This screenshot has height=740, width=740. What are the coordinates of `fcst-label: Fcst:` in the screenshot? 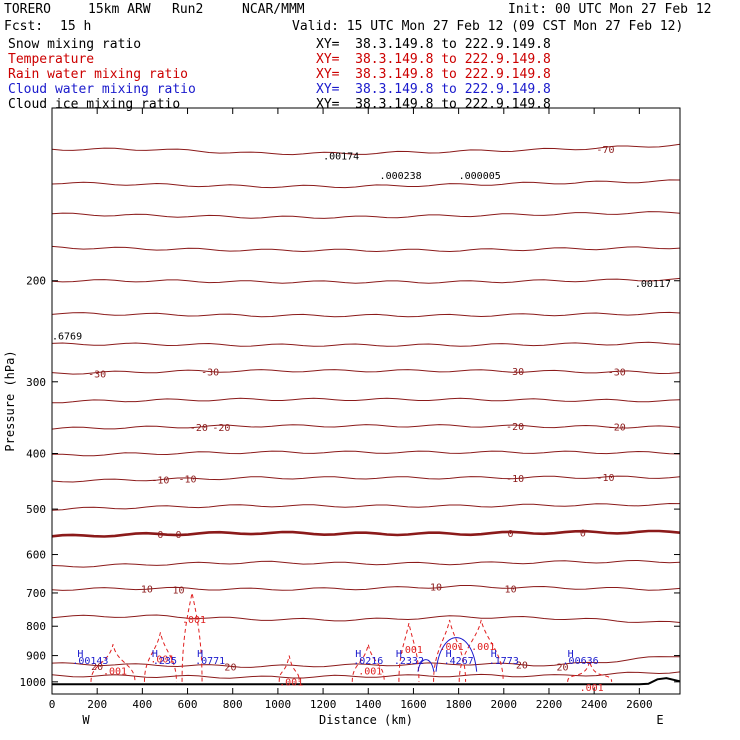 It's located at (24, 26).